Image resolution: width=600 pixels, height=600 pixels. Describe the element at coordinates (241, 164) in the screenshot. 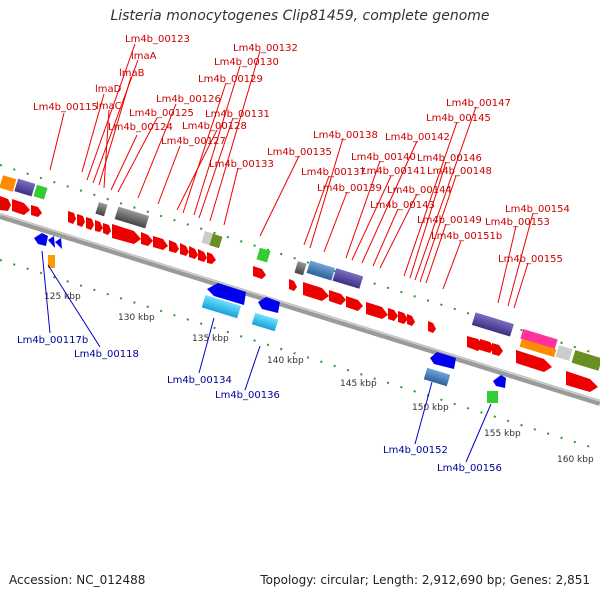

I see `gene-label: Lm4b_00133` at that location.